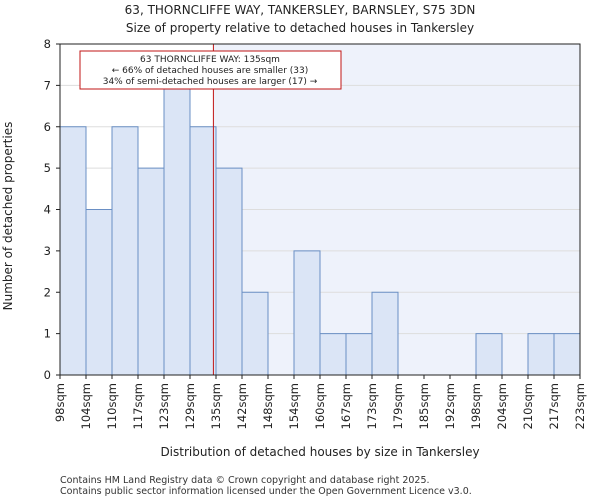  What do you see at coordinates (8, 216) in the screenshot?
I see `y-axis-label: Number of detached properties` at bounding box center [8, 216].